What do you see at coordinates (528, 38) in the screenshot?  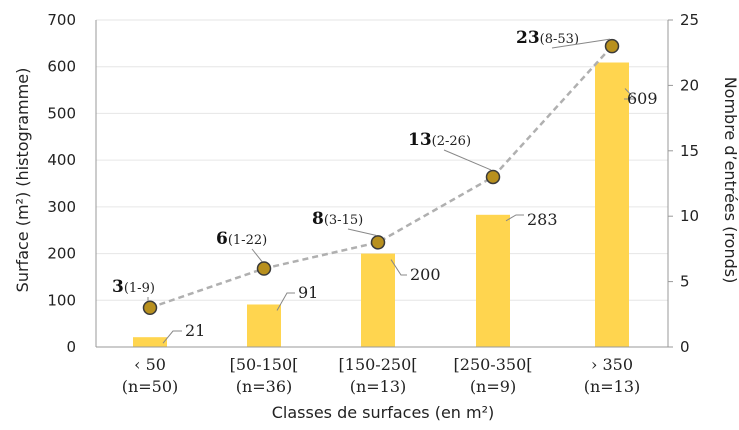 I see `count-value: 23` at bounding box center [528, 38].